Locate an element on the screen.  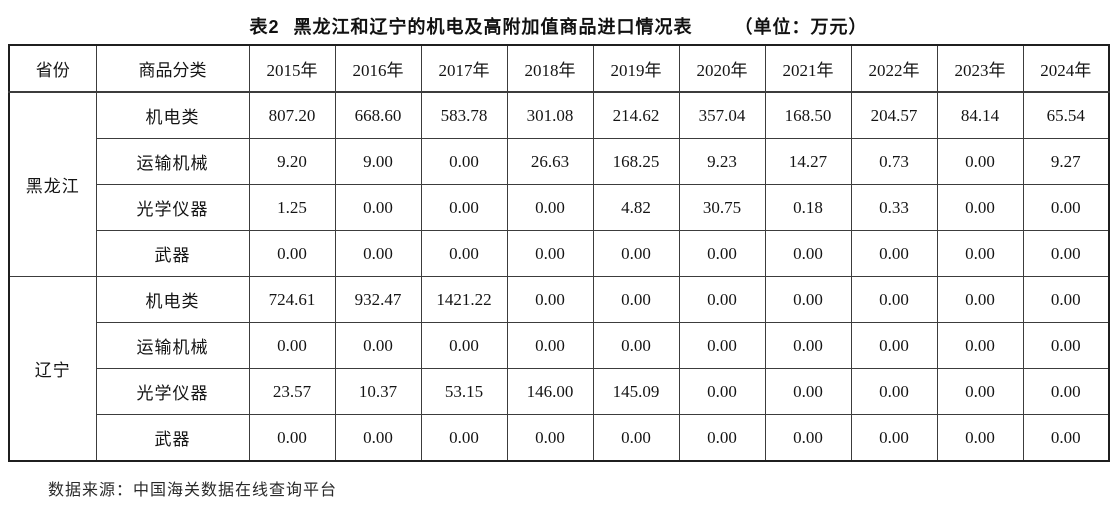
value-cell: 0.33 is located at coordinates (894, 207).